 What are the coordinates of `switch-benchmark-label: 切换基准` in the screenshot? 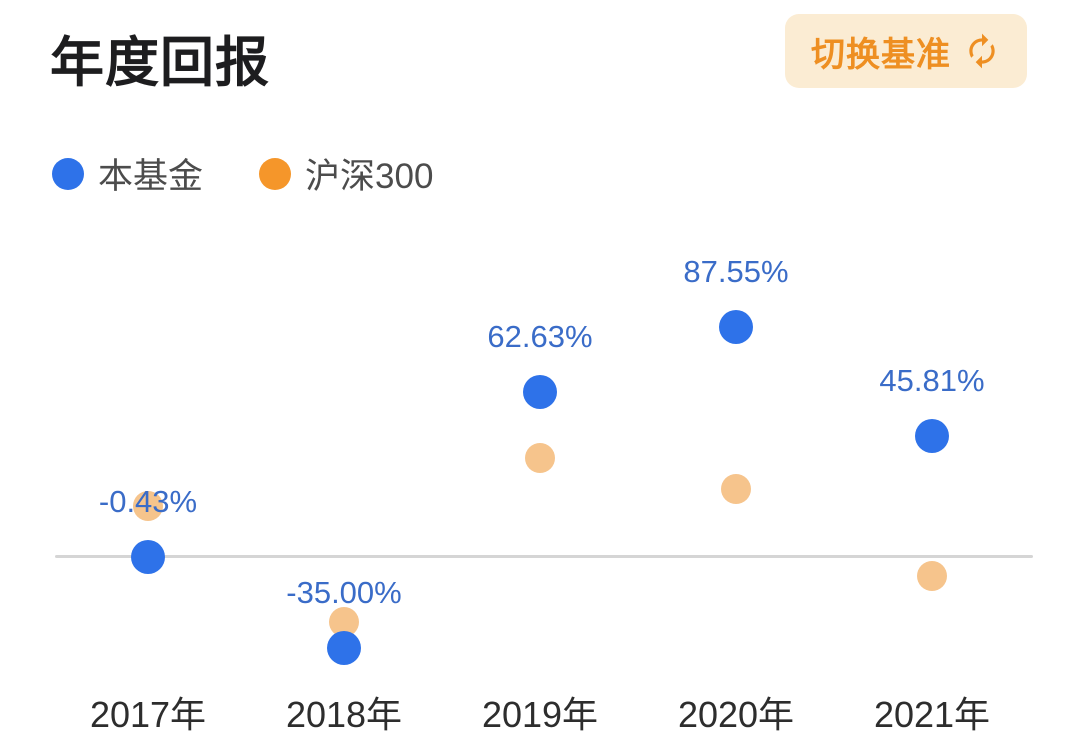 It's located at (881, 54).